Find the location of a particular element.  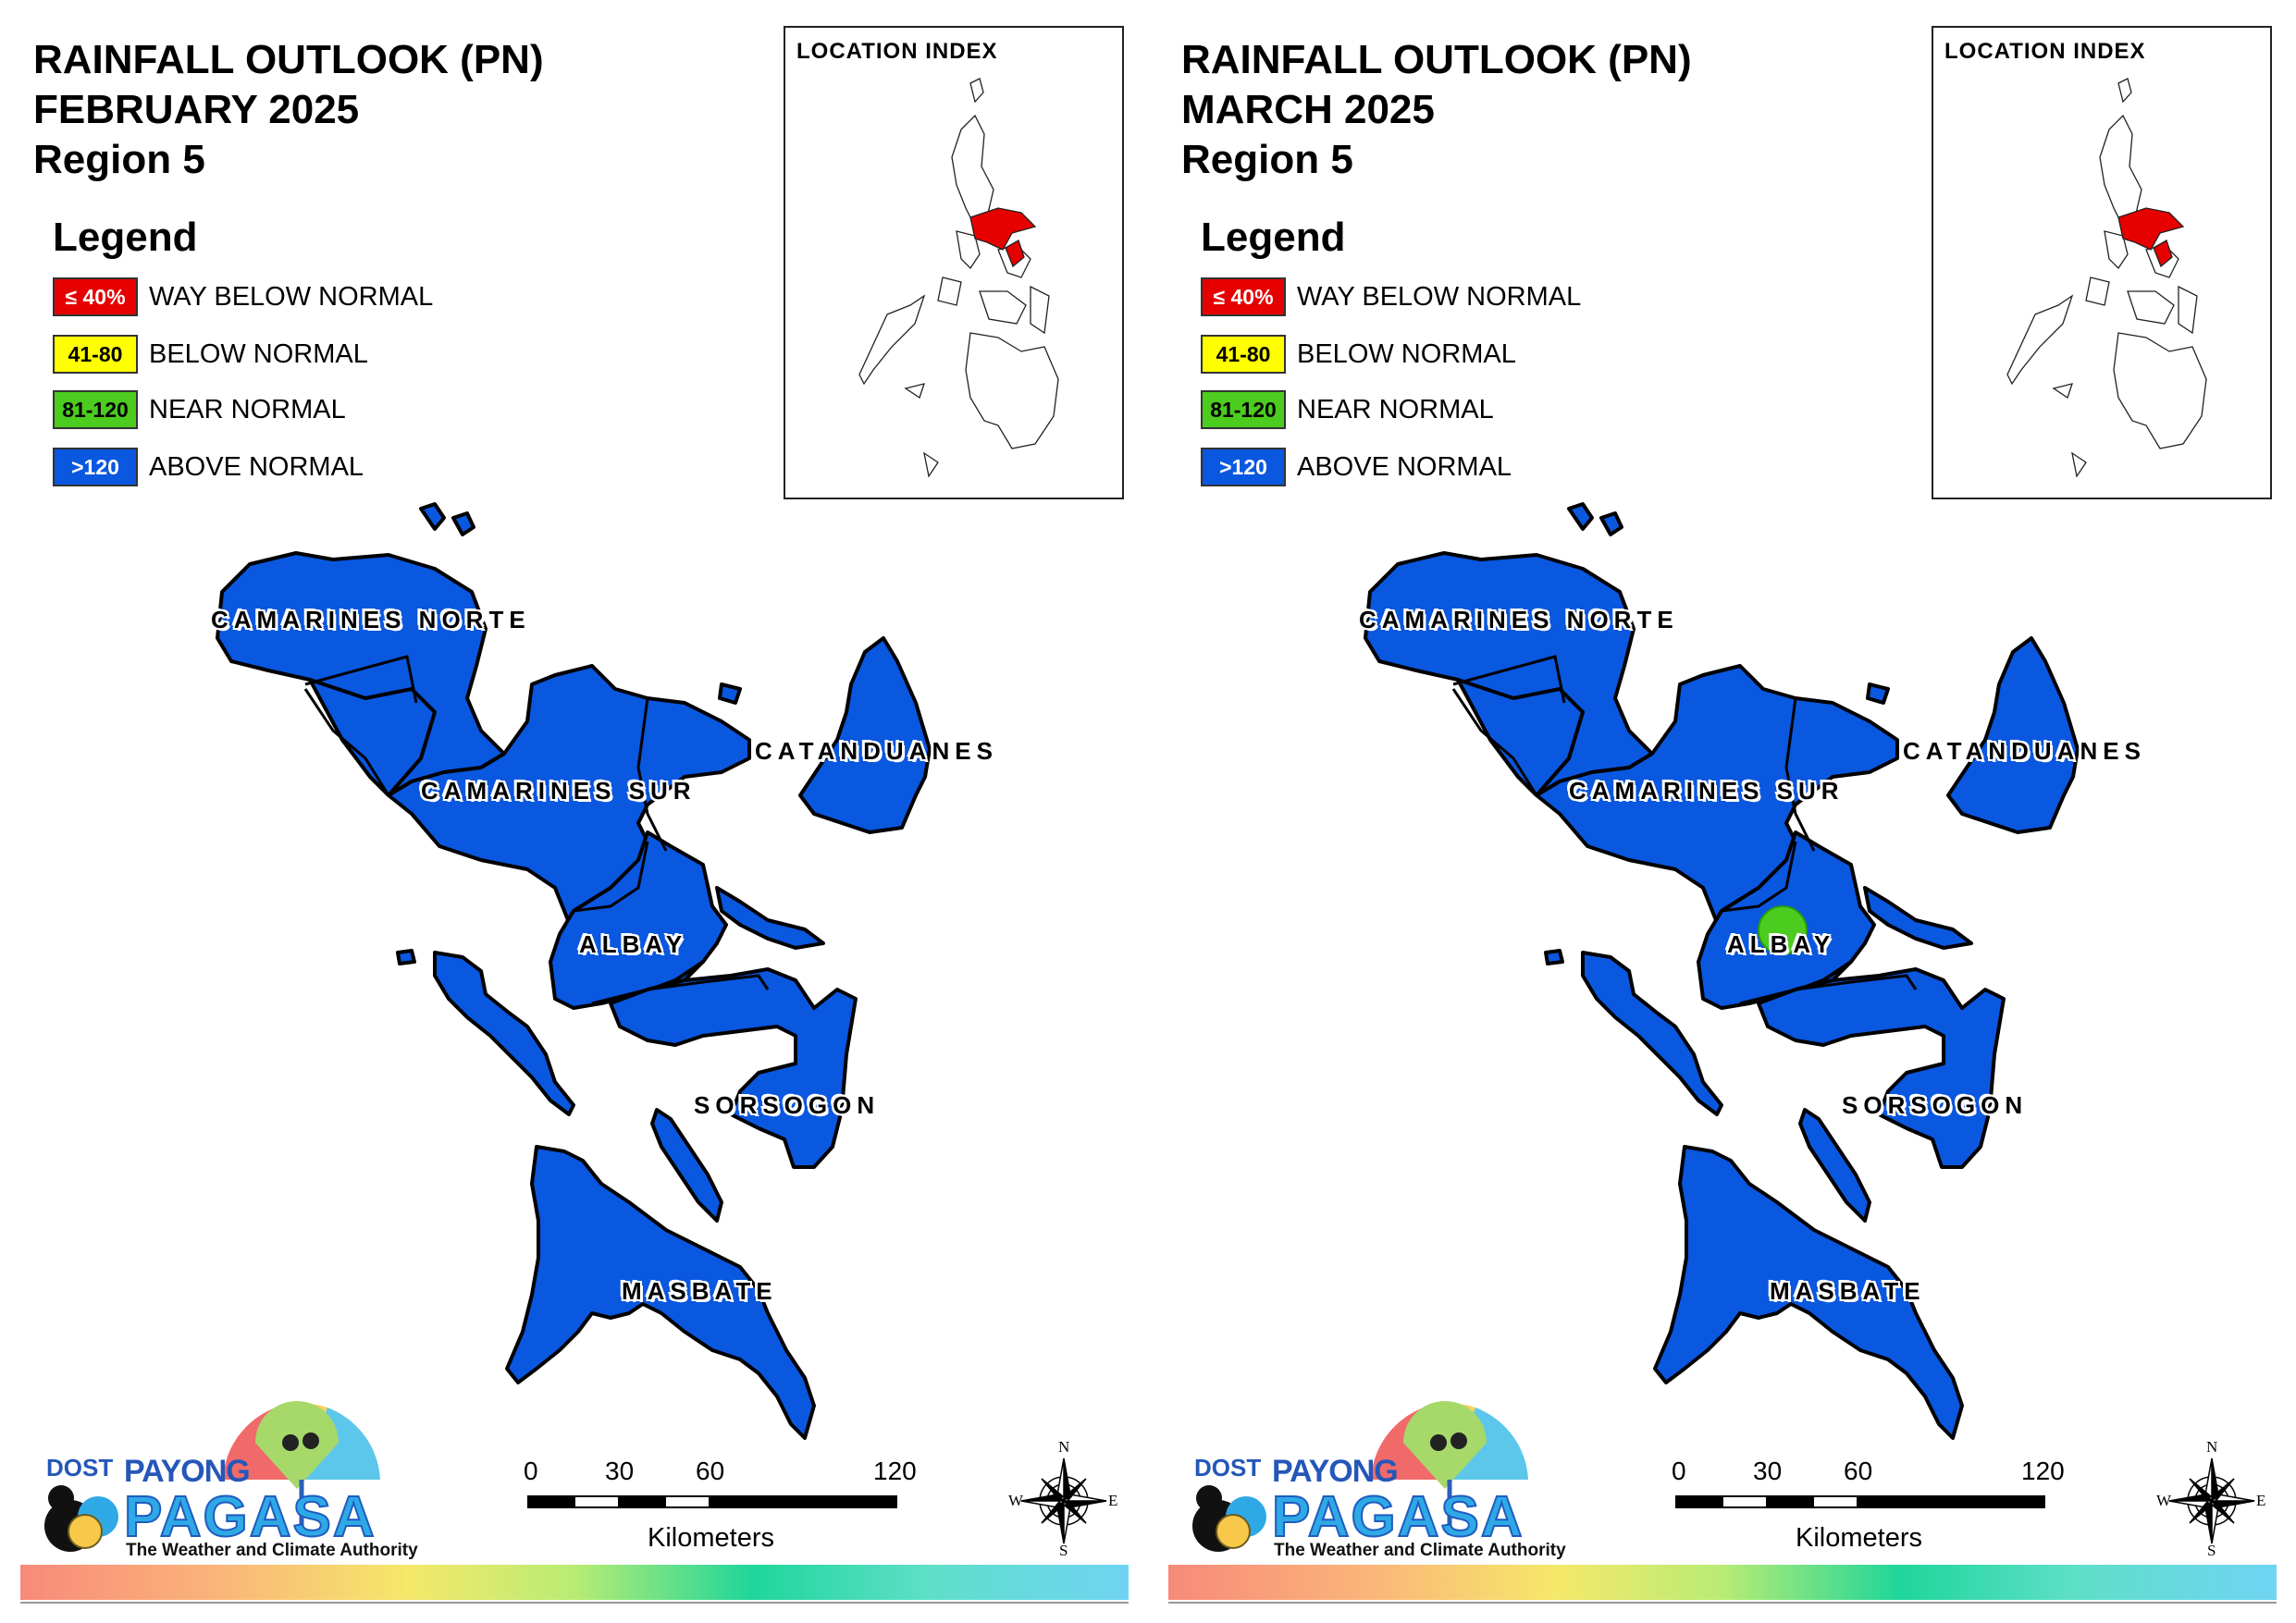

logo-dost-text: DOST is located at coordinates (80, 1468).